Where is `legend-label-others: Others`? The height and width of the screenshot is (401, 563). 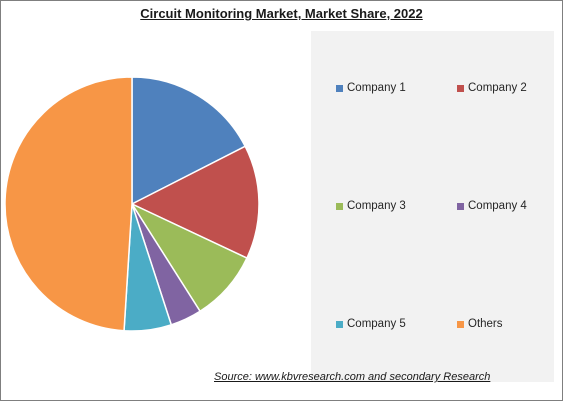
legend-label-others: Others is located at coordinates (485, 324).